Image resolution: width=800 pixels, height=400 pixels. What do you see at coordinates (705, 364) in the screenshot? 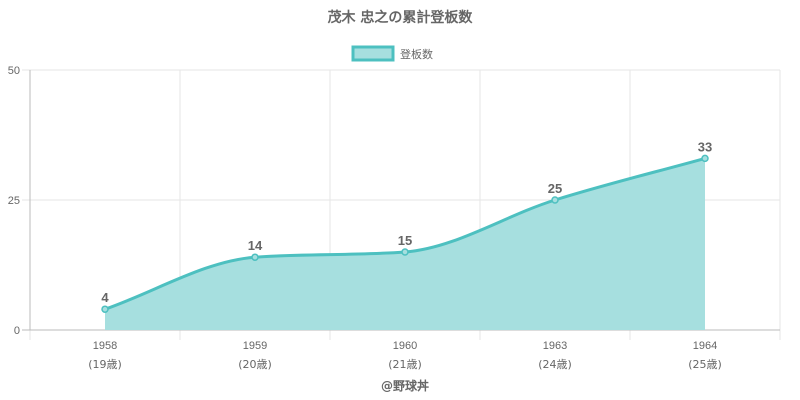
I see `x-tick-sublabel: (25歳)` at bounding box center [705, 364].